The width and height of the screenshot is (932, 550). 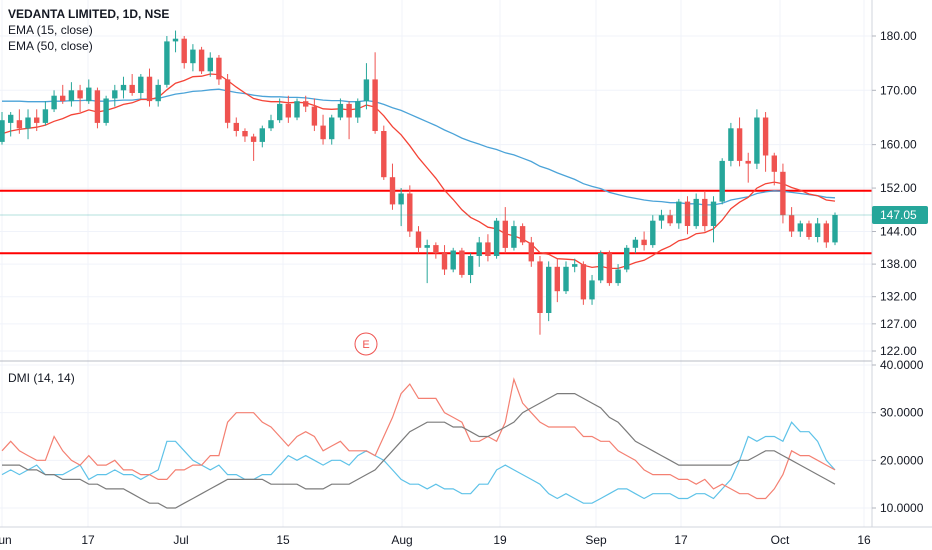 I want to click on dmi-tick-label: 20.0000, so click(x=902, y=460).